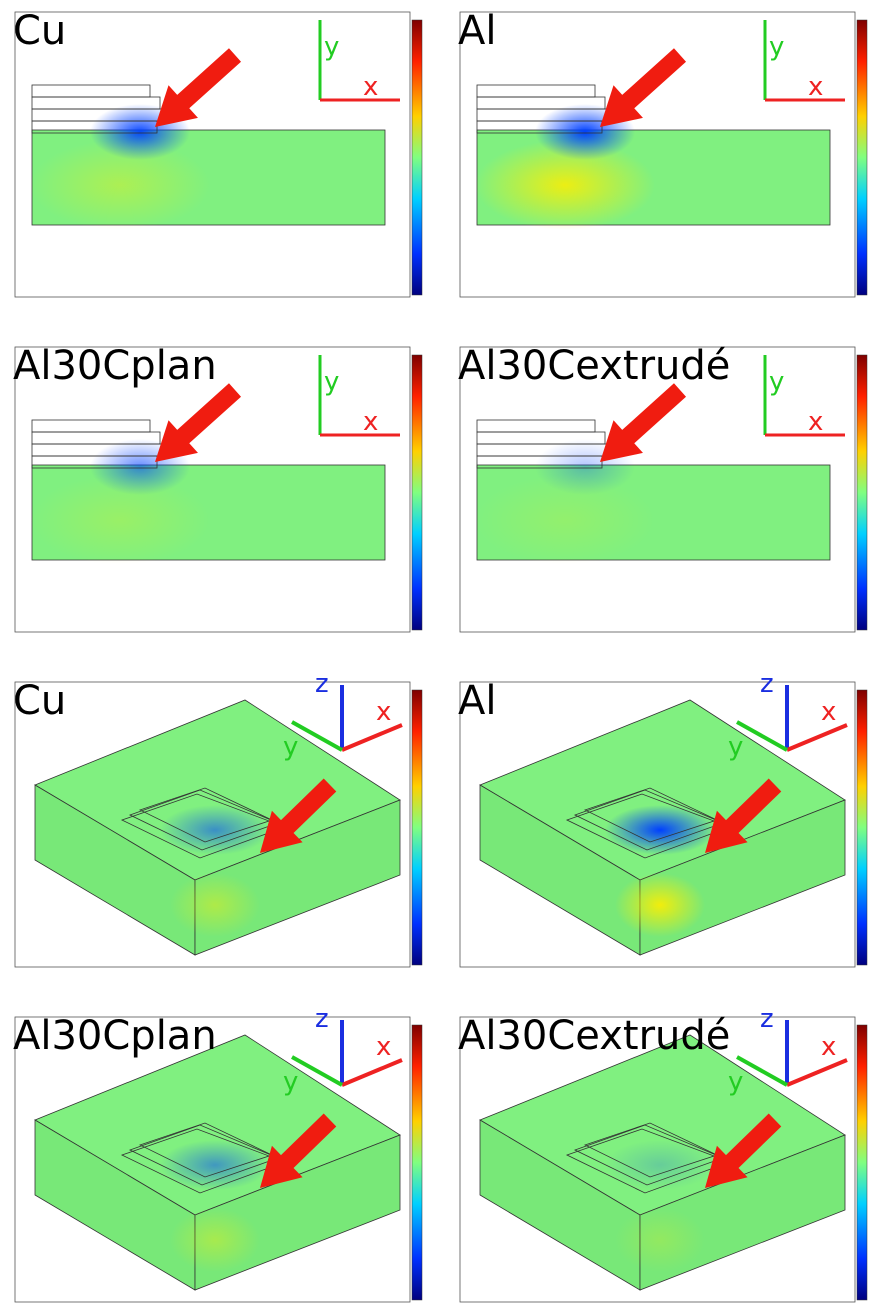  Describe the element at coordinates (663, 818) in the screenshot. I see `panel: z x y Al` at that location.